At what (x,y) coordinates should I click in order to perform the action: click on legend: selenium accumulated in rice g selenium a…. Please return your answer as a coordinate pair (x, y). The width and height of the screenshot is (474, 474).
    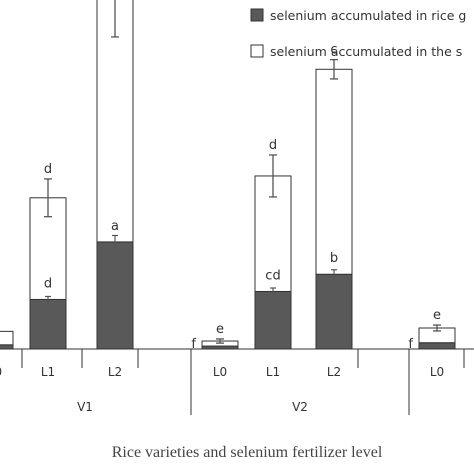
    Looking at the image, I should click on (358, 33).